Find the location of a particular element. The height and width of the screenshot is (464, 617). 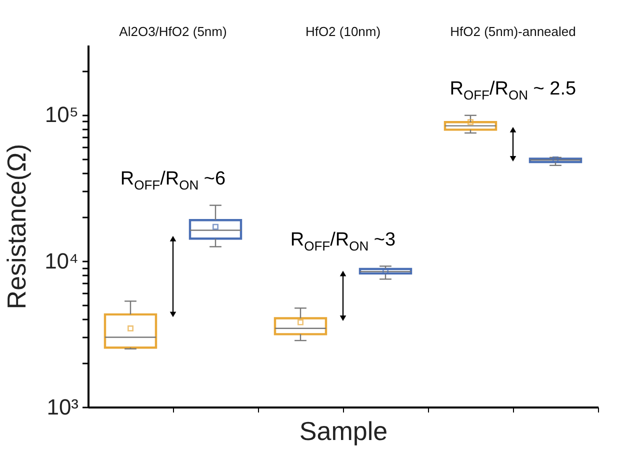

x-axis-title: Sample is located at coordinates (343, 431).